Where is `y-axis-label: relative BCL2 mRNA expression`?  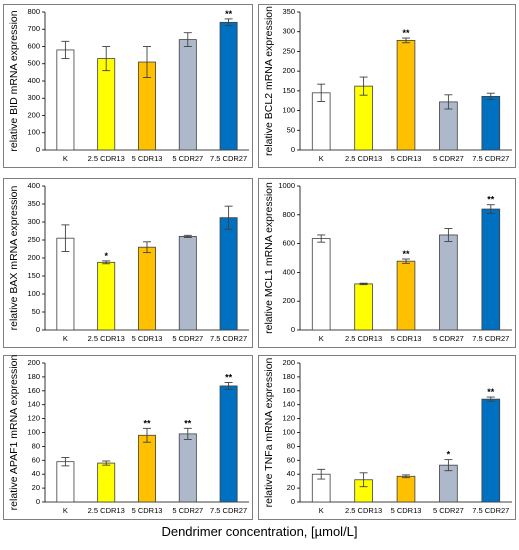 y-axis-label: relative BCL2 mRNA expression is located at coordinates (269, 81).